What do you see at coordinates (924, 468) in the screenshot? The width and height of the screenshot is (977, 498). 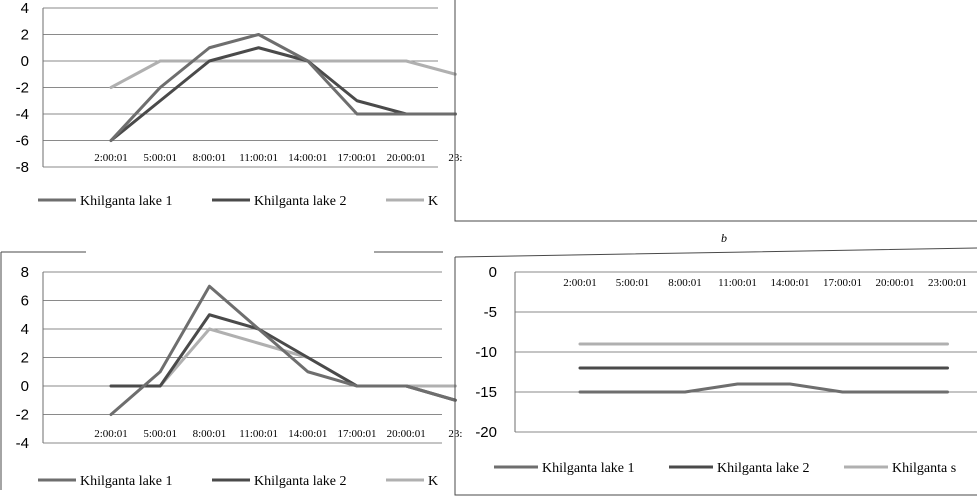 I see `legend-entry-3: Khilganta s` at bounding box center [924, 468].